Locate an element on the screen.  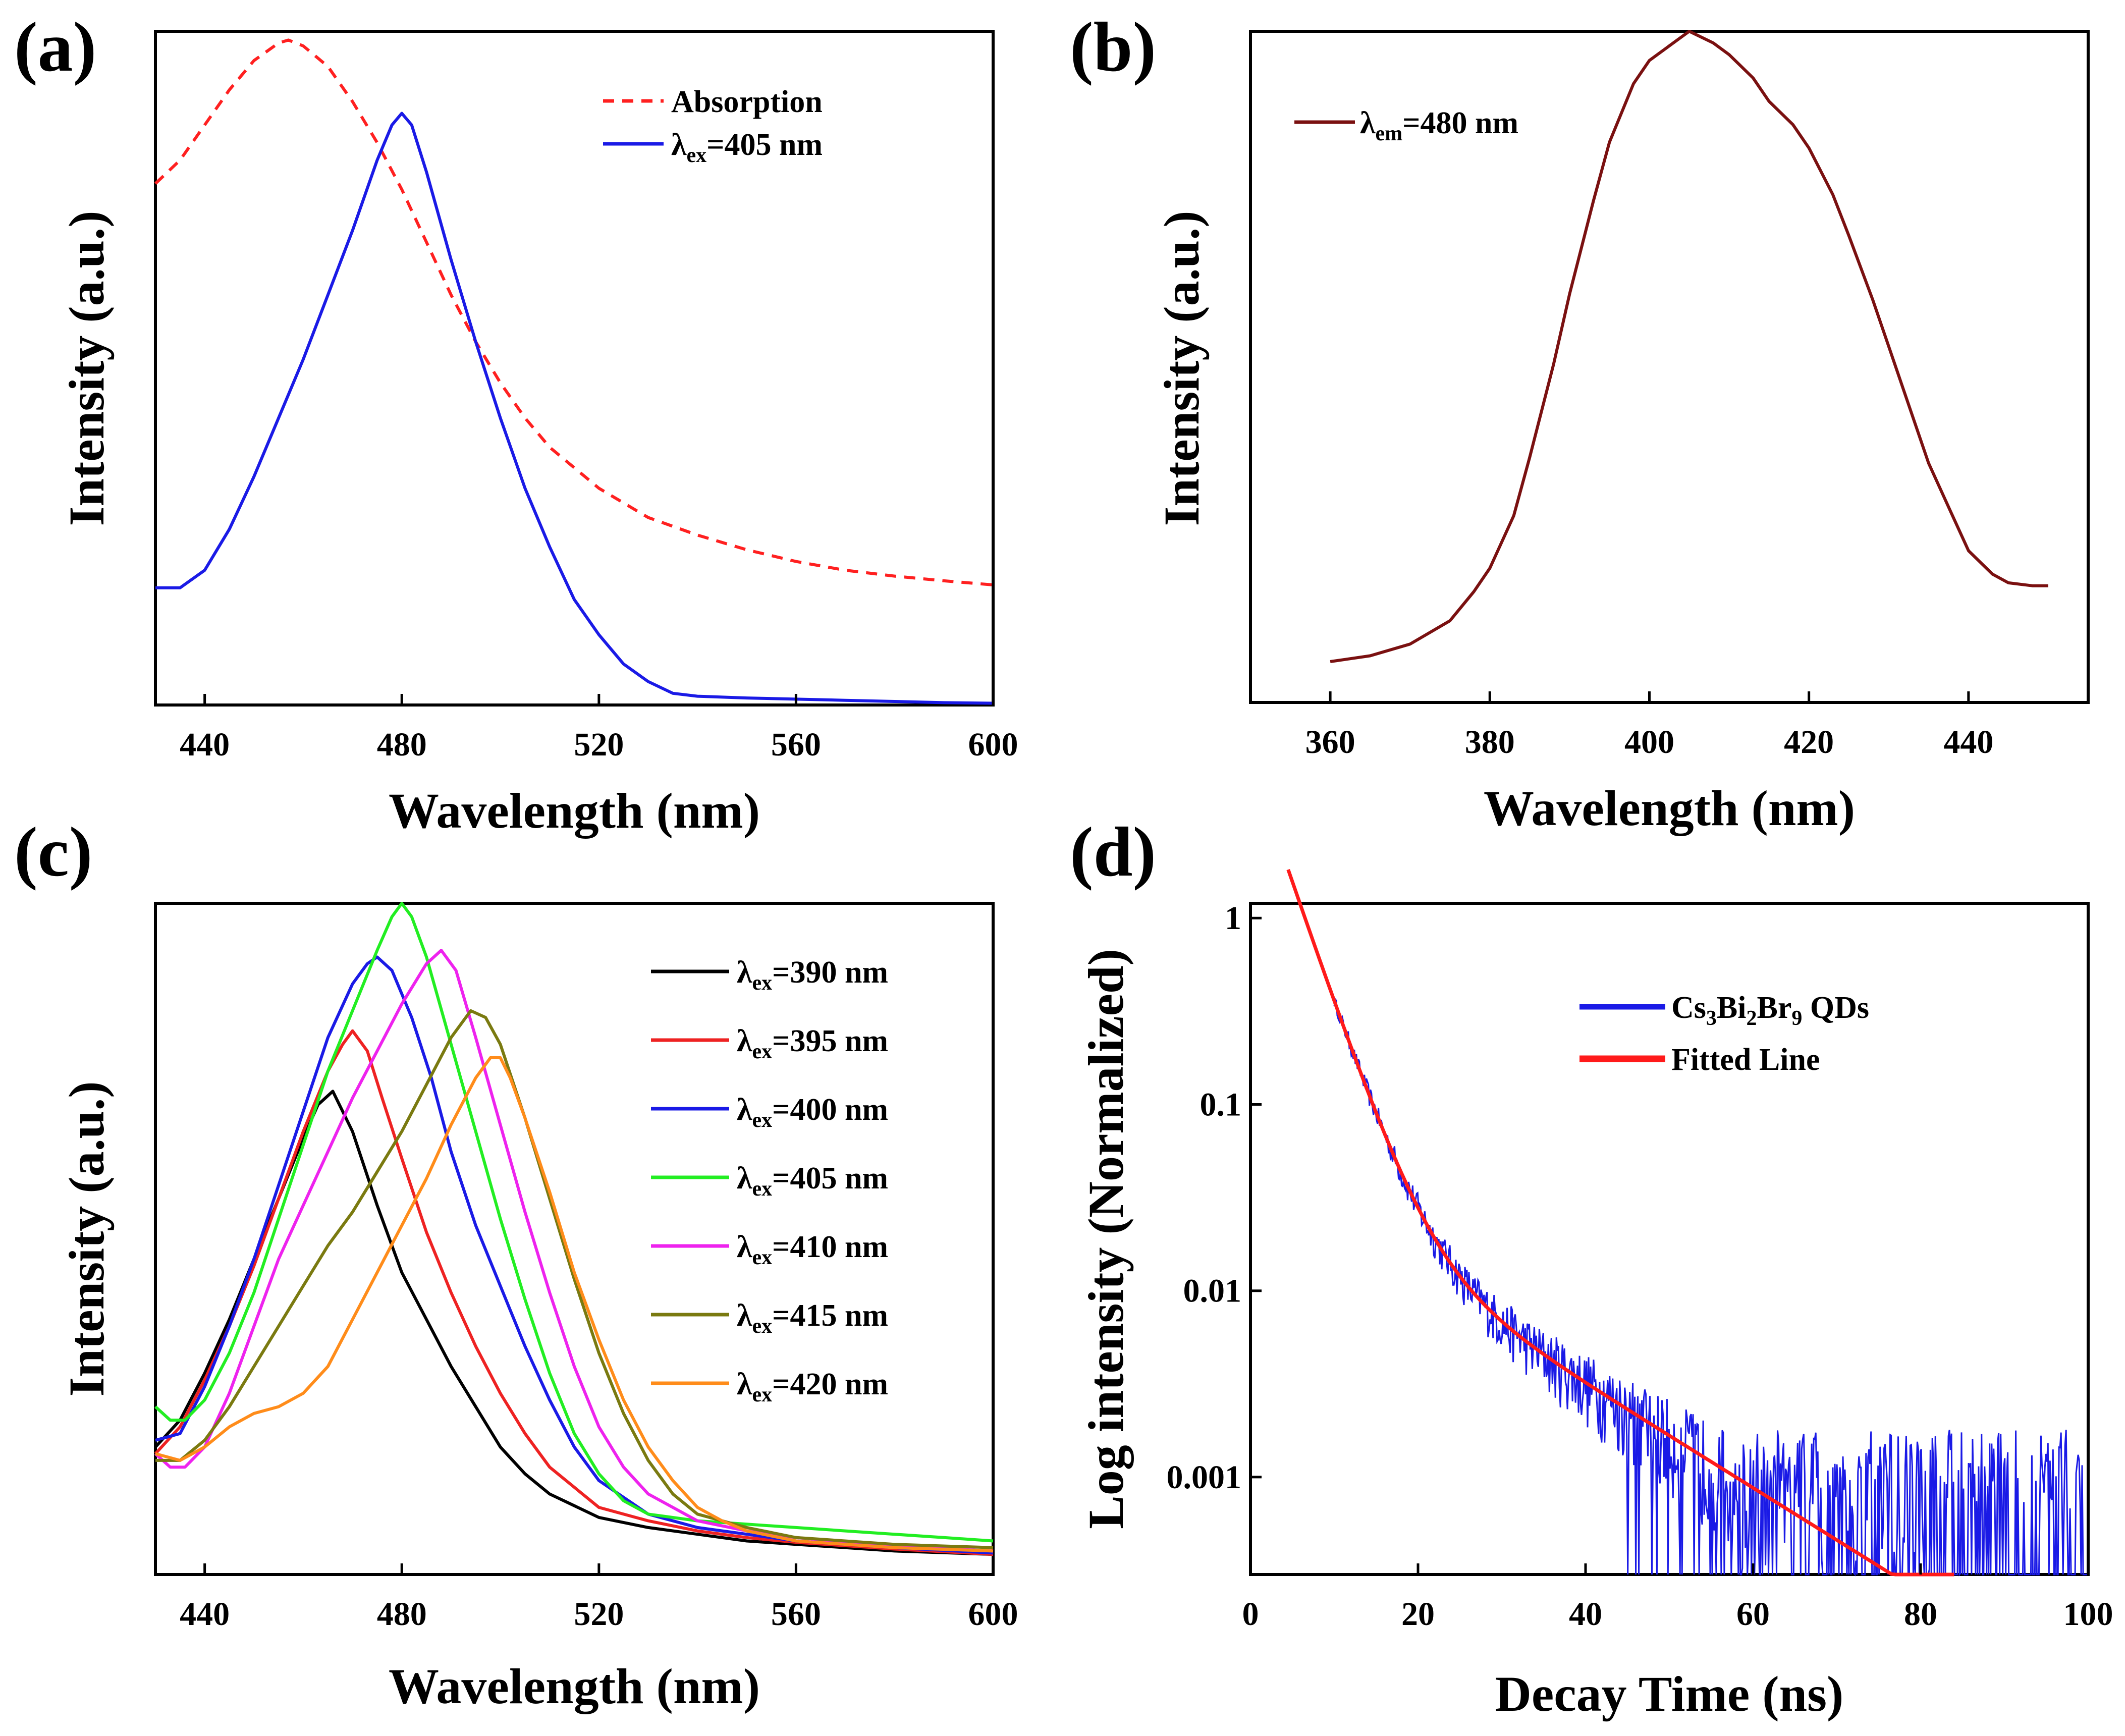
panel-c-x-tick-label: 600 is located at coordinates (993, 1614).